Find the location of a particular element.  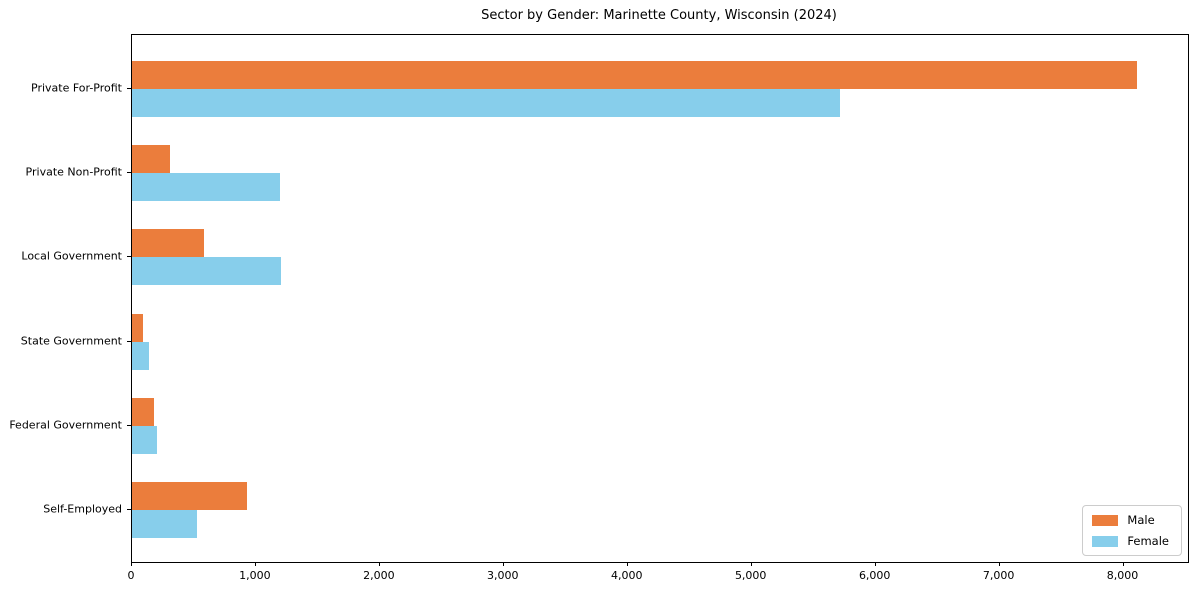

y-tick-label-self-employed: Self-Employed is located at coordinates (82, 509).